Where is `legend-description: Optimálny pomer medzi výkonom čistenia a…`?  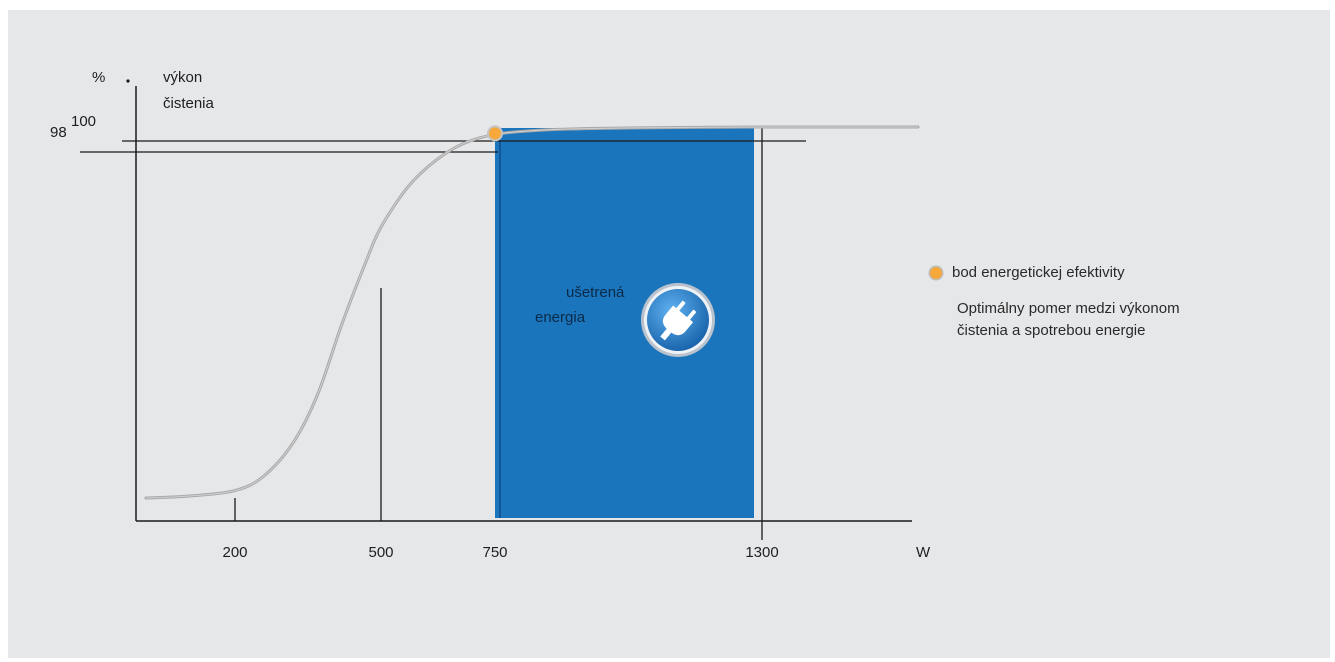
legend-description: Optimálny pomer medzi výkonom čistenia a… is located at coordinates (1117, 320).